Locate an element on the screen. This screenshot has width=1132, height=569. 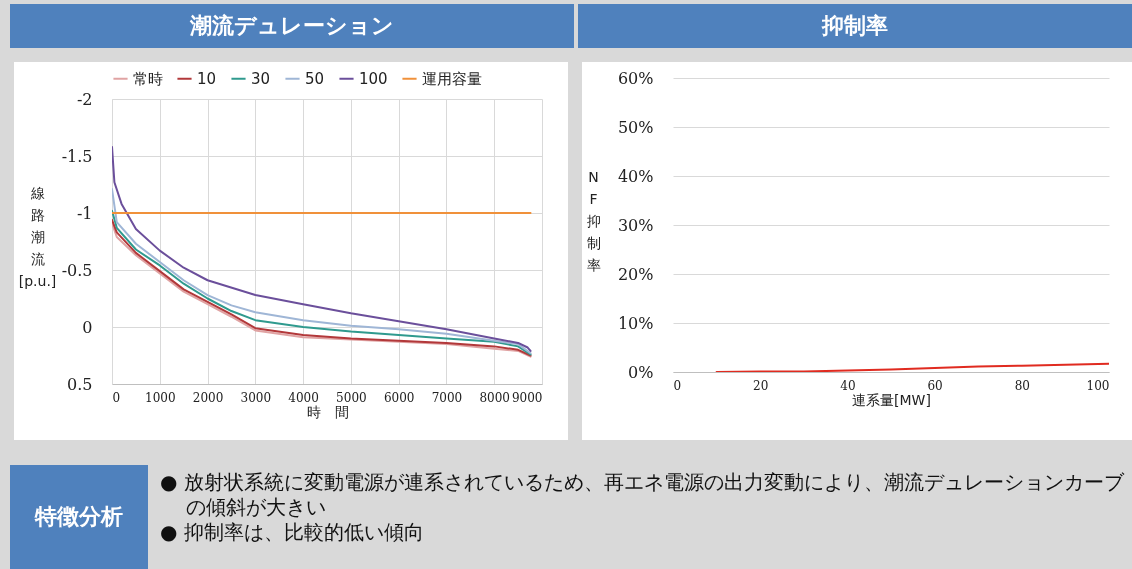
text: 特徴分析 is located at coordinates (79, 517).